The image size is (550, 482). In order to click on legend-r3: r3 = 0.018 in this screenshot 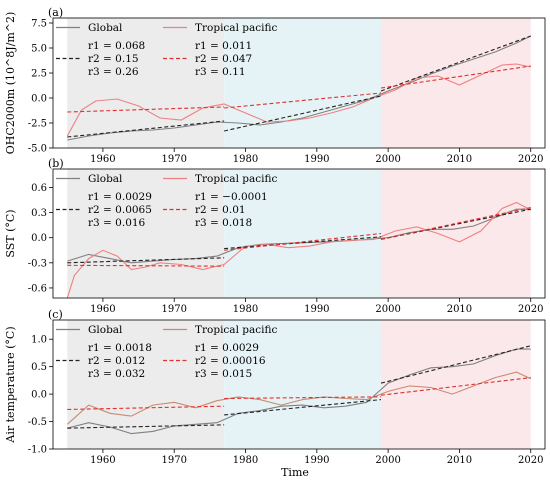, I will do `click(223, 223)`.